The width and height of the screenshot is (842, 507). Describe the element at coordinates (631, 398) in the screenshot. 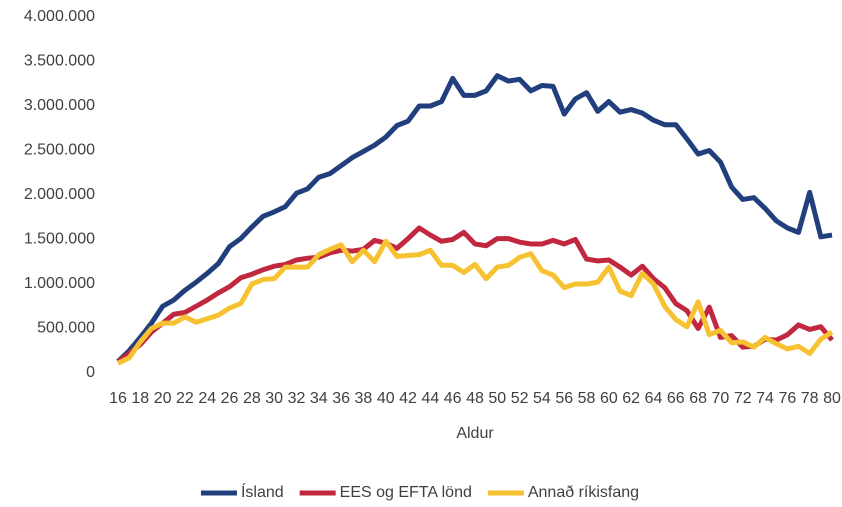

I see `x-tick-label: 62` at that location.